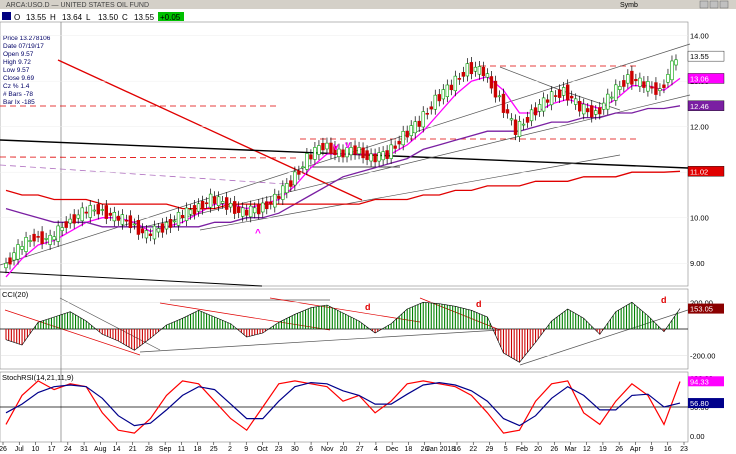 This screenshot has width=736, height=454. What do you see at coordinates (699, 36) in the screenshot?
I see `price-tick-label: 14.00` at bounding box center [699, 36].